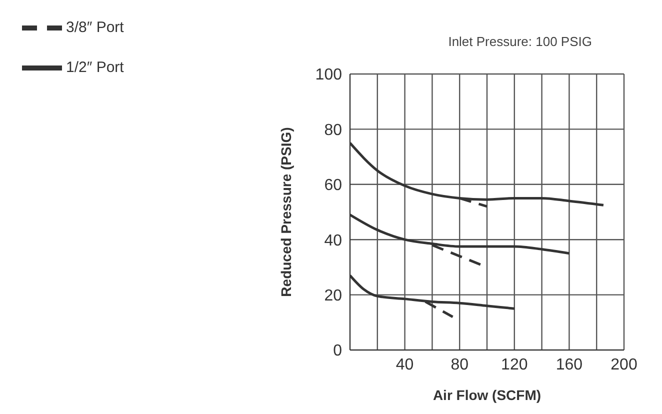 Image resolution: width=662 pixels, height=414 pixels. I want to click on x-tick-label: 160, so click(569, 365).